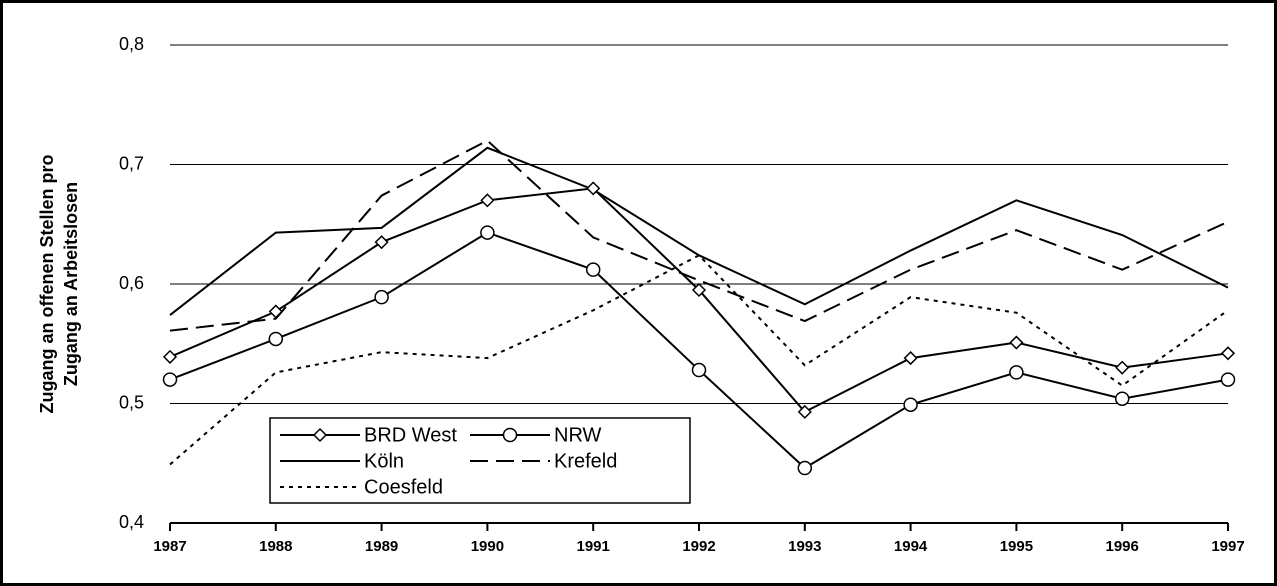 Image resolution: width=1277 pixels, height=586 pixels. I want to click on y-tick-label: 0,8, so click(131, 44).